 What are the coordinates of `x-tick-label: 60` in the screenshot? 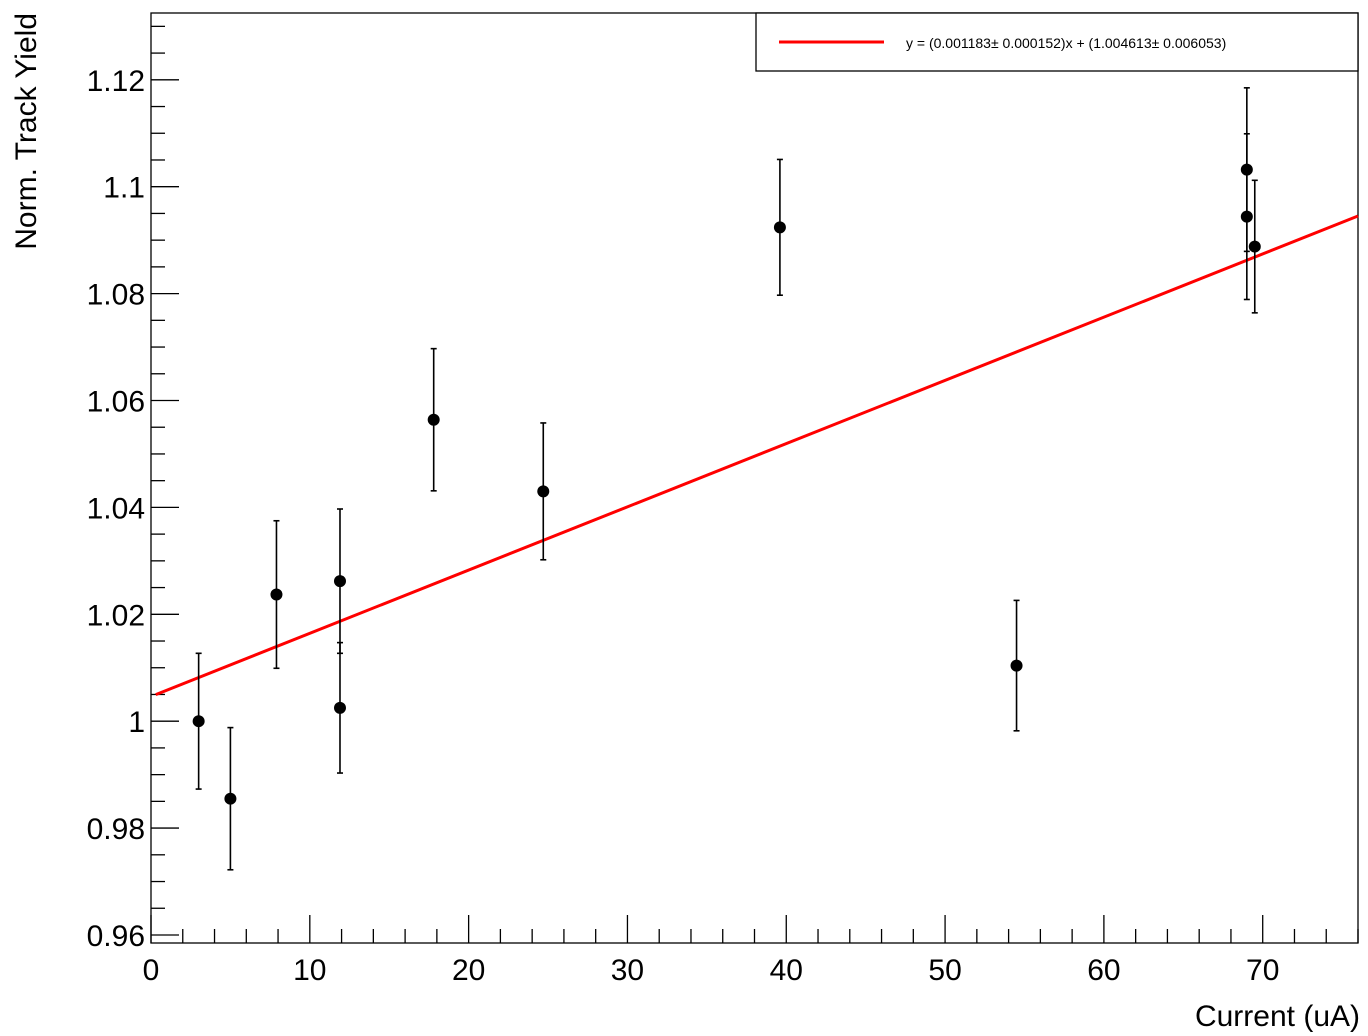 It's located at (1103, 970).